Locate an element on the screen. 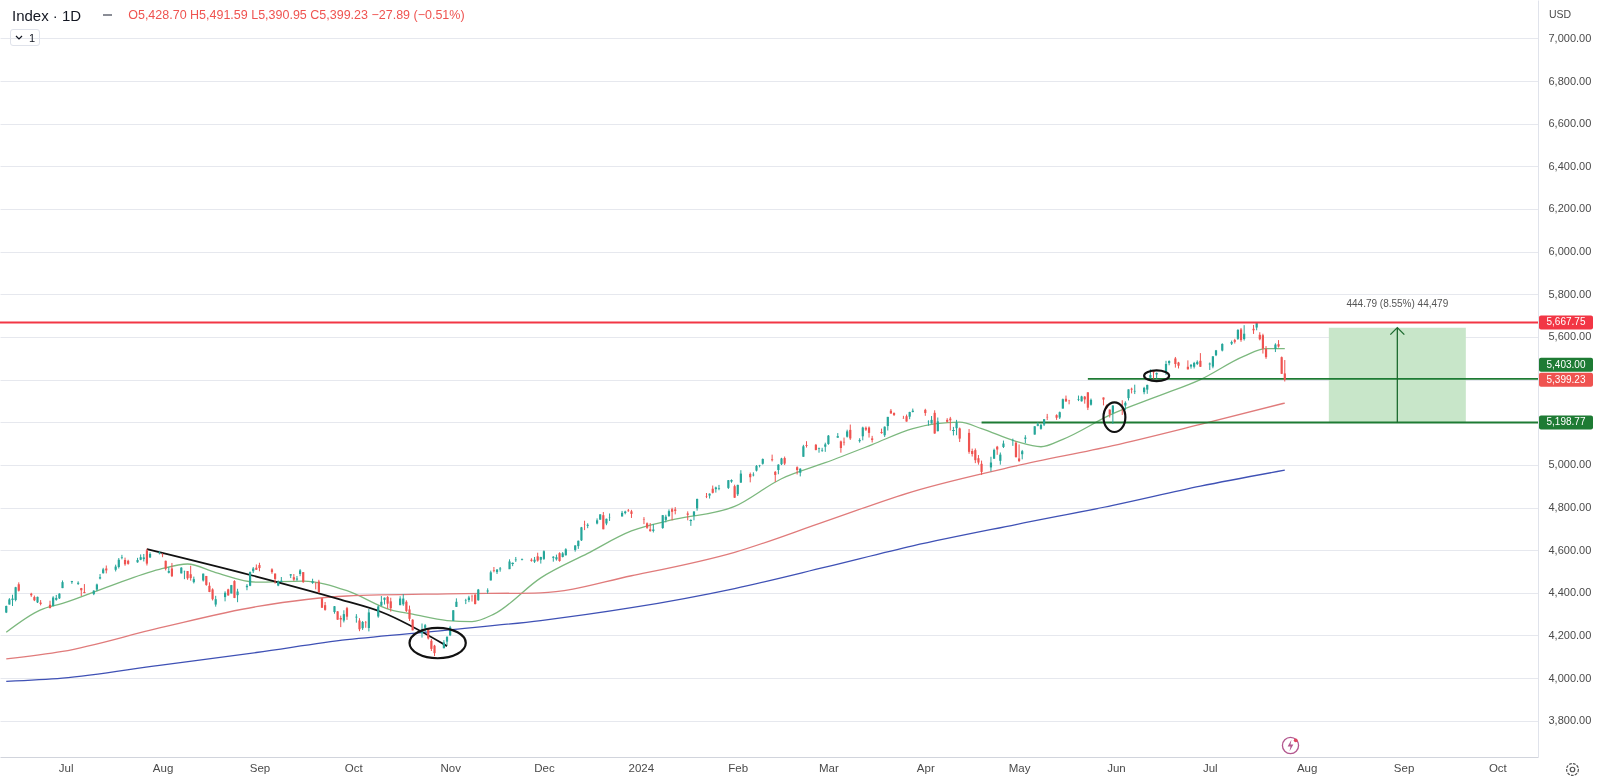 This screenshot has width=1600, height=782. dropdown-button: 1 is located at coordinates (25, 37).